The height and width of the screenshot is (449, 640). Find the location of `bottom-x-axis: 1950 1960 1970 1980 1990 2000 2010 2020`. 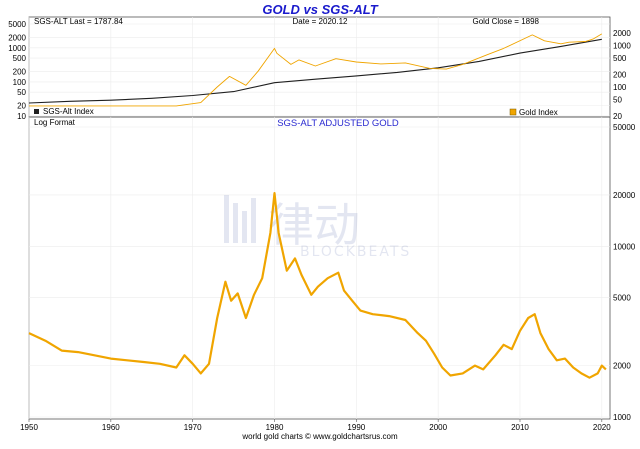

bottom-x-axis: 1950 1960 1970 1980 1990 2000 2010 2020 is located at coordinates (315, 425).